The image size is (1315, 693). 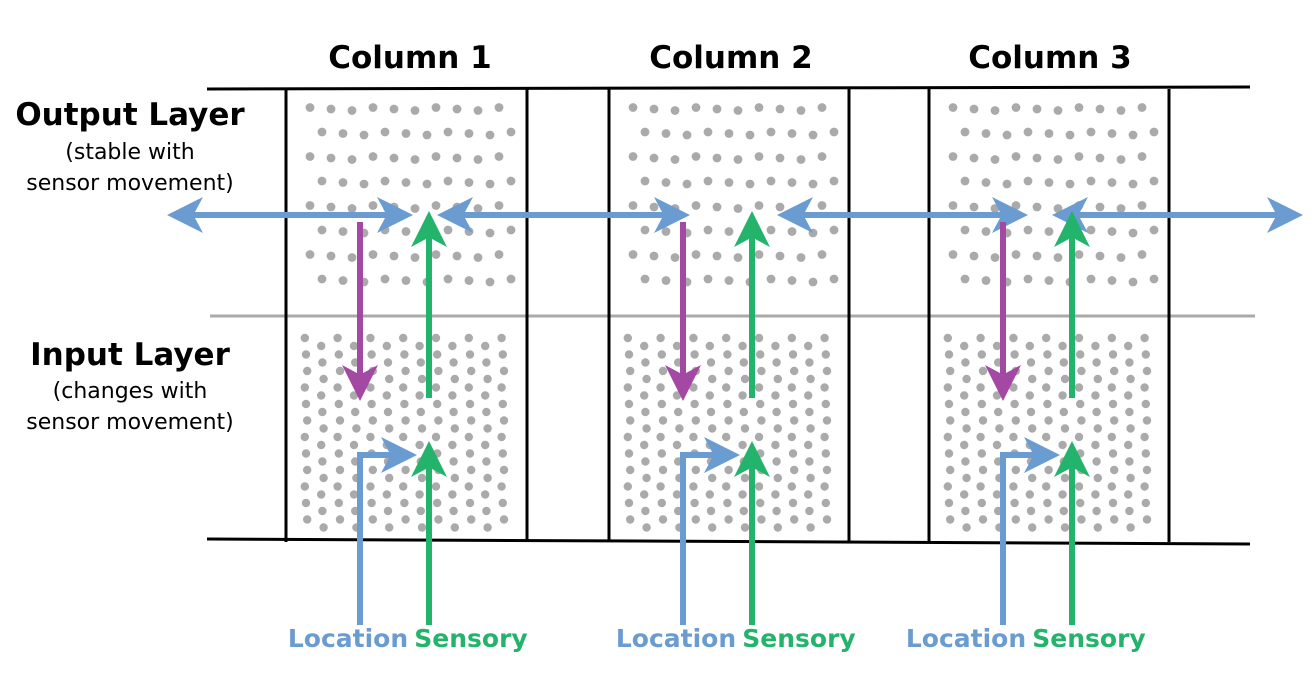 I want to click on column-2-location-input-arrow, so click(x=710, y=531).